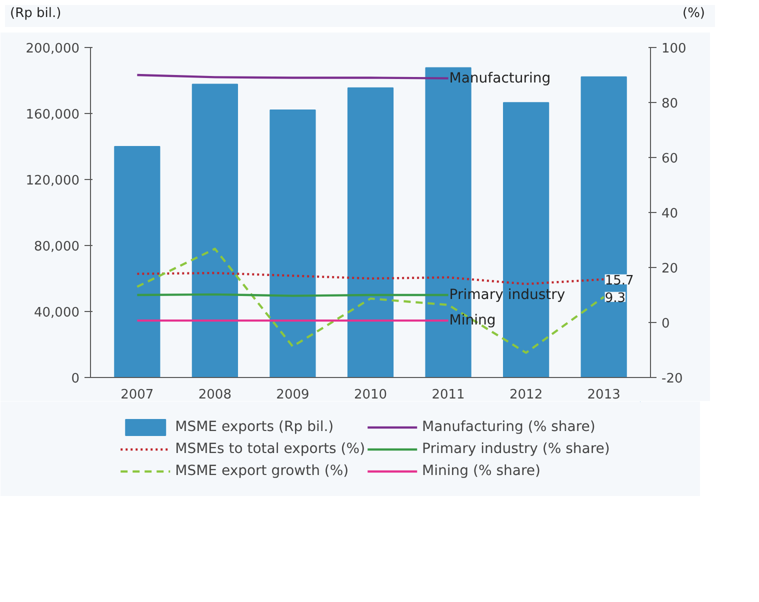 This screenshot has height=602, width=759. Describe the element at coordinates (472, 320) in the screenshot. I see `annotation: Mining` at that location.